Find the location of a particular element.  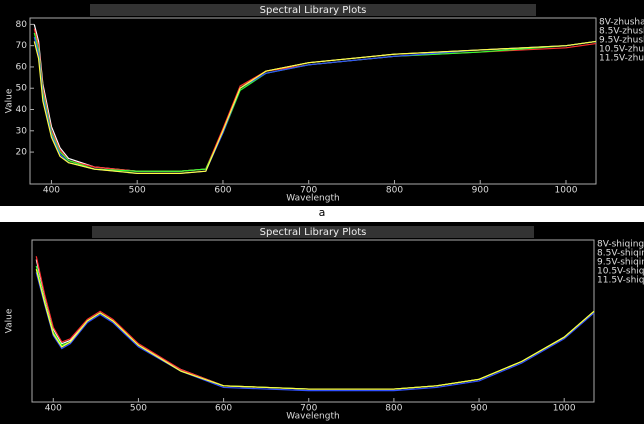

y-tick-label: 30 is located at coordinates (22, 131).